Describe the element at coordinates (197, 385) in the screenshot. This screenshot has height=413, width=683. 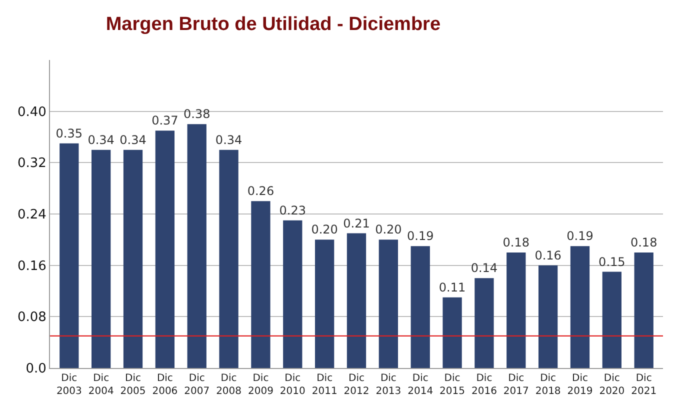
I see `x-tick-label: Dic 2007` at that location.